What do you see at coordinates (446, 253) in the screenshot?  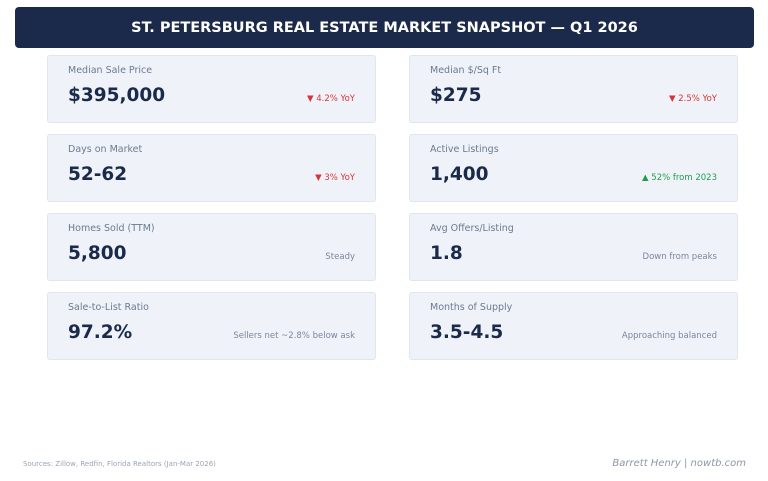 I see `metric-value: 1.8` at bounding box center [446, 253].